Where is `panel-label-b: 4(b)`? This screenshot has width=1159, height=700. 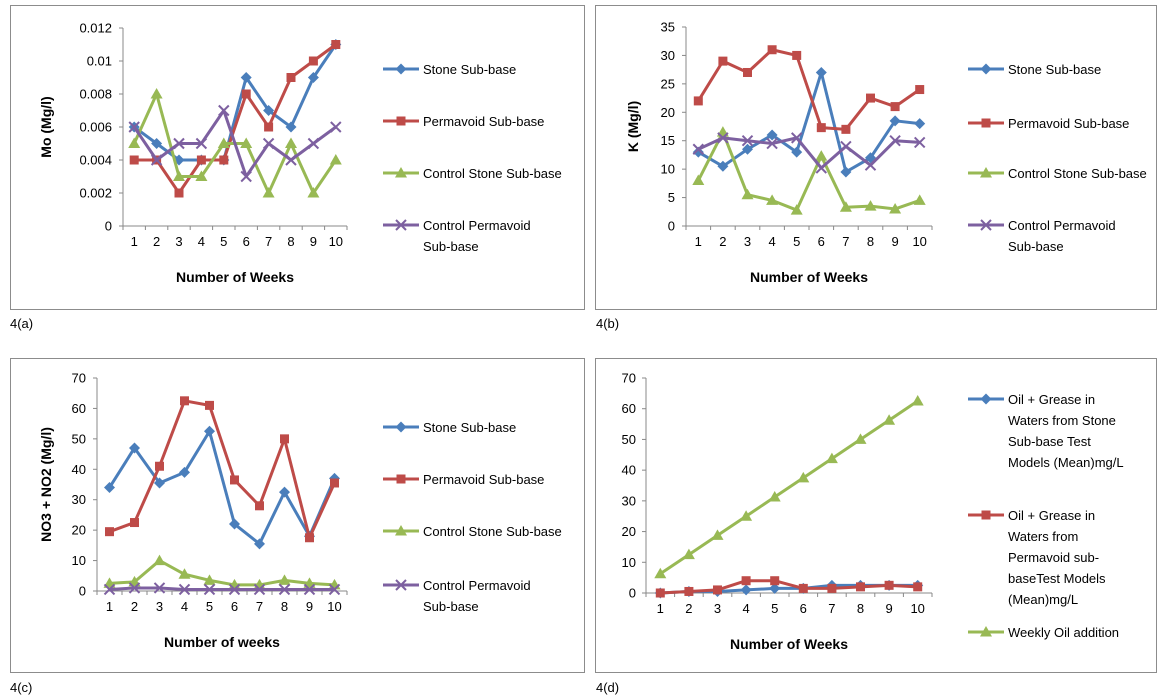
panel-label-b: 4(b) is located at coordinates (608, 323).